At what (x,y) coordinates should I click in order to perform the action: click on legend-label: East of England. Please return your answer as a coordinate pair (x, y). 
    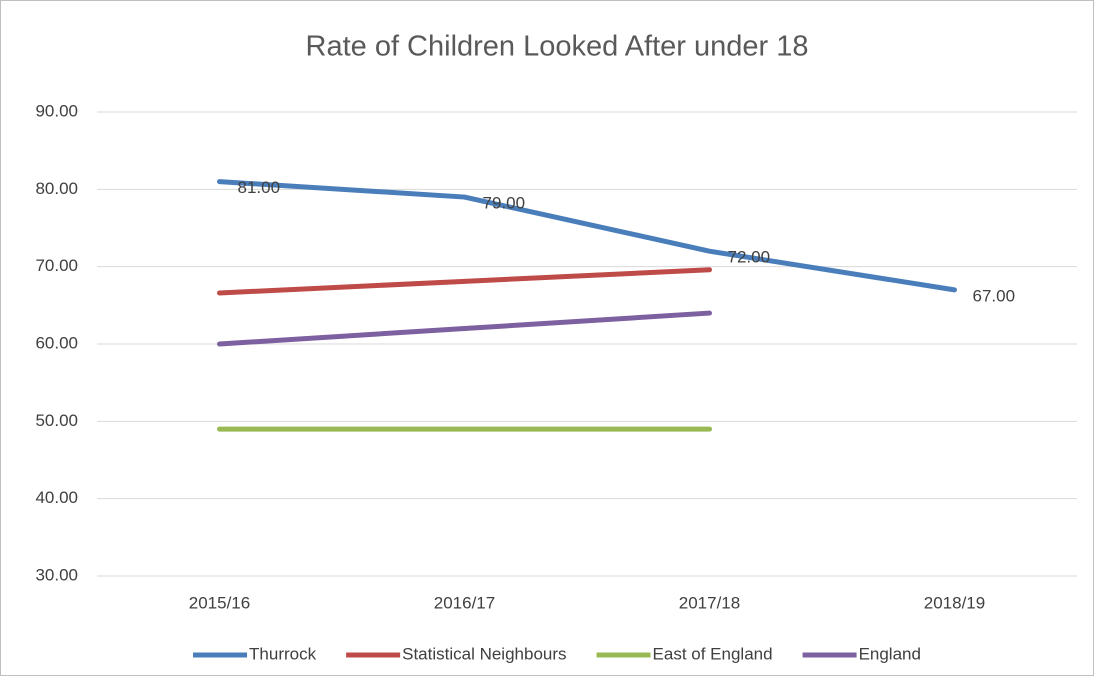
    Looking at the image, I should click on (713, 653).